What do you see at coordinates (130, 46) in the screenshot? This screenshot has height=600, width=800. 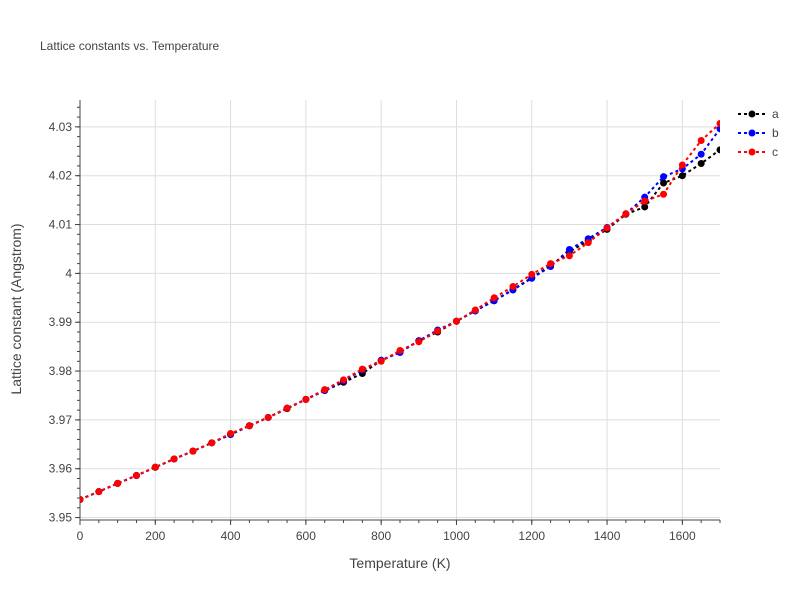 I see `chart-title: Lattice constants vs. Temperature` at bounding box center [130, 46].